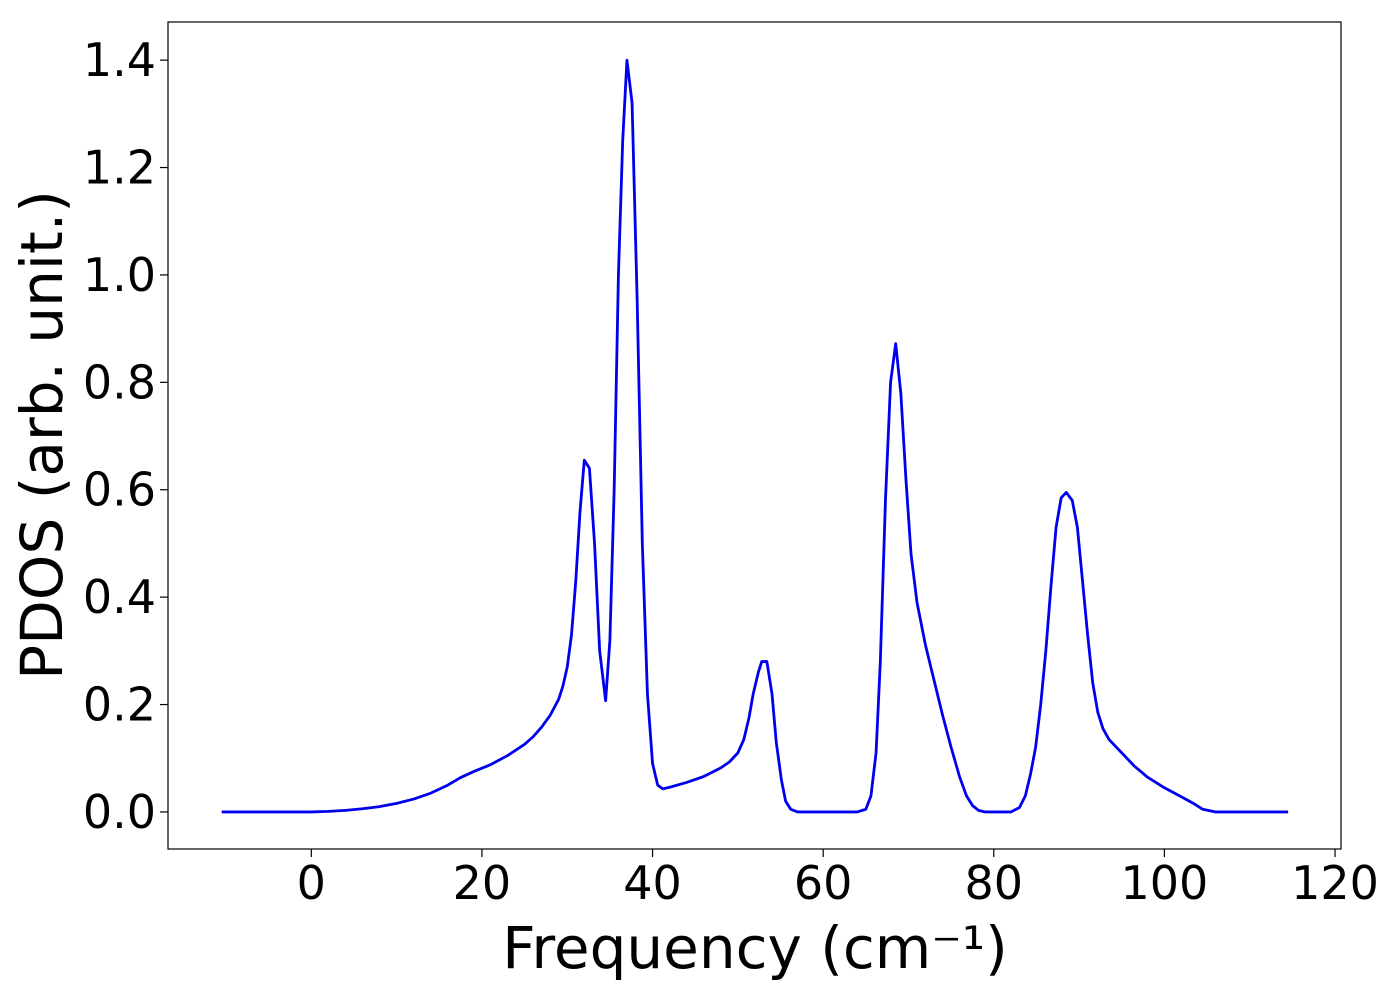  I want to click on x-tick-label: 40, so click(652, 883).